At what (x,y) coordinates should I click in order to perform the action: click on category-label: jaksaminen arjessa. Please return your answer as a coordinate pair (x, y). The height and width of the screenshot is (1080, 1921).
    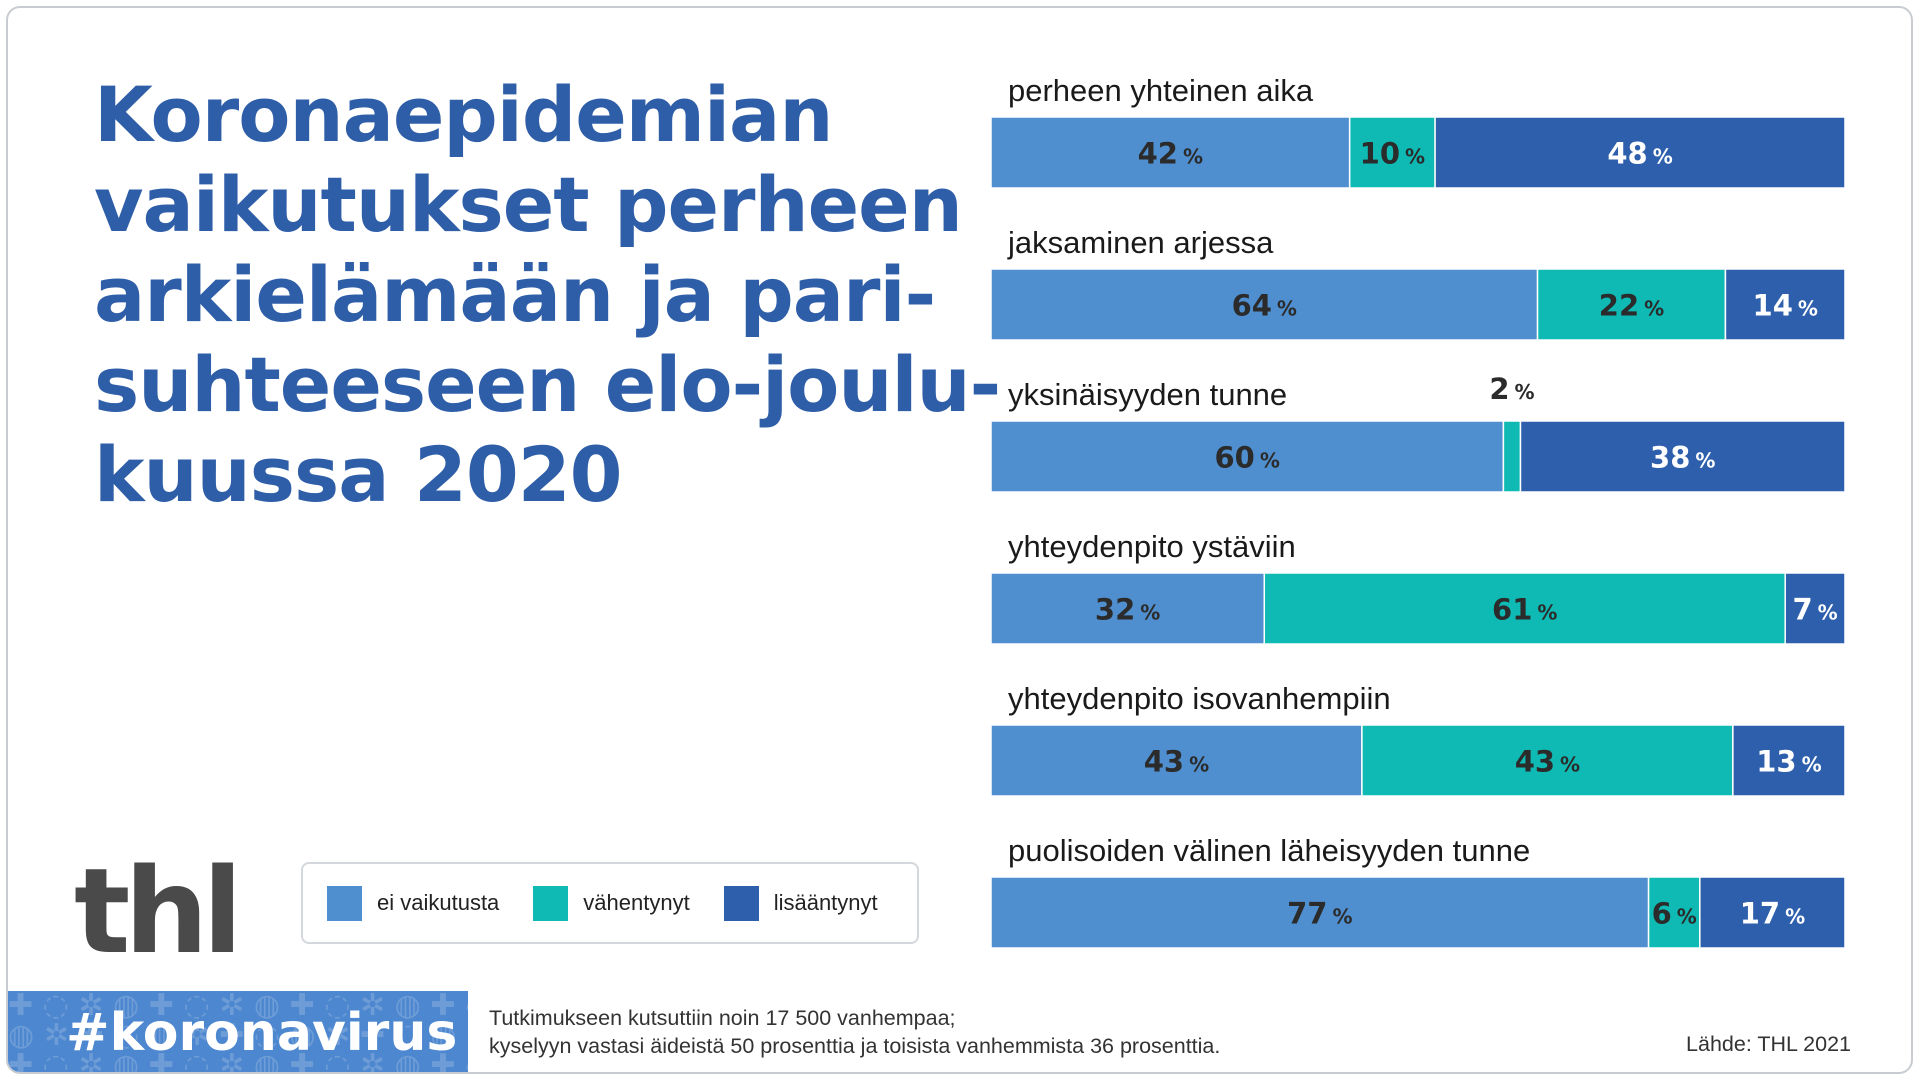
    Looking at the image, I should click on (1140, 242).